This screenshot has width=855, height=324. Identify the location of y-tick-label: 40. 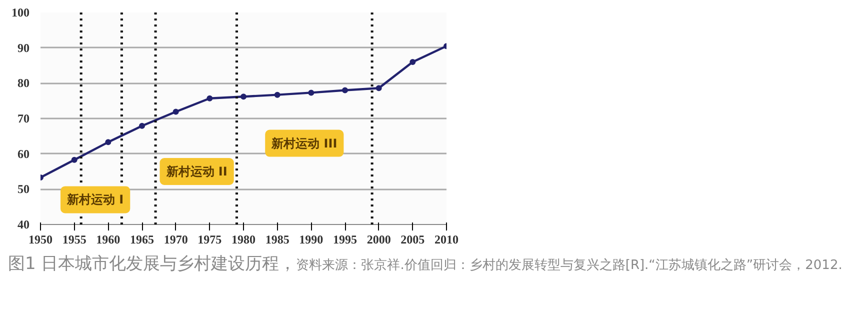
(24, 225).